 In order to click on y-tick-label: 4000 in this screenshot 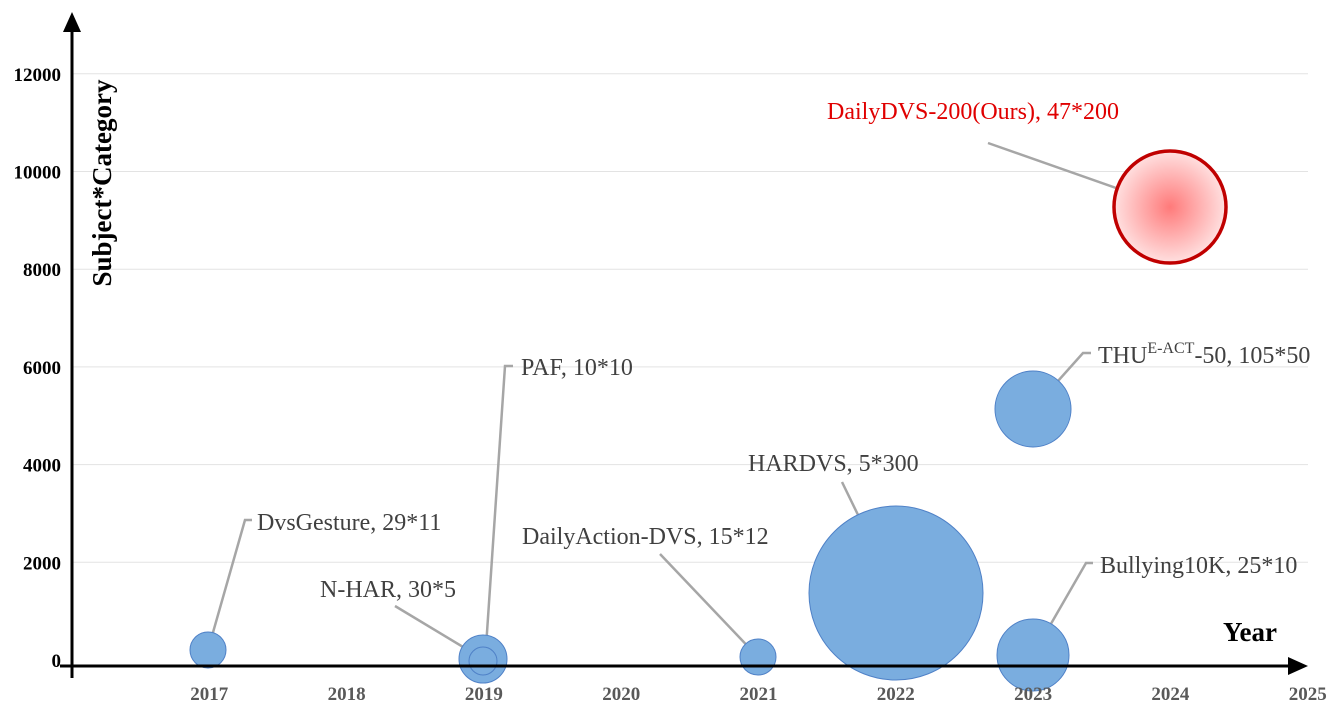, I will do `click(42, 466)`.